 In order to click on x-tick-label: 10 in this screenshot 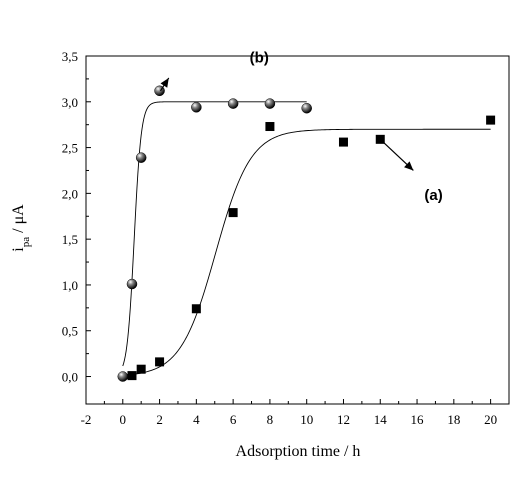, I will do `click(306, 419)`.